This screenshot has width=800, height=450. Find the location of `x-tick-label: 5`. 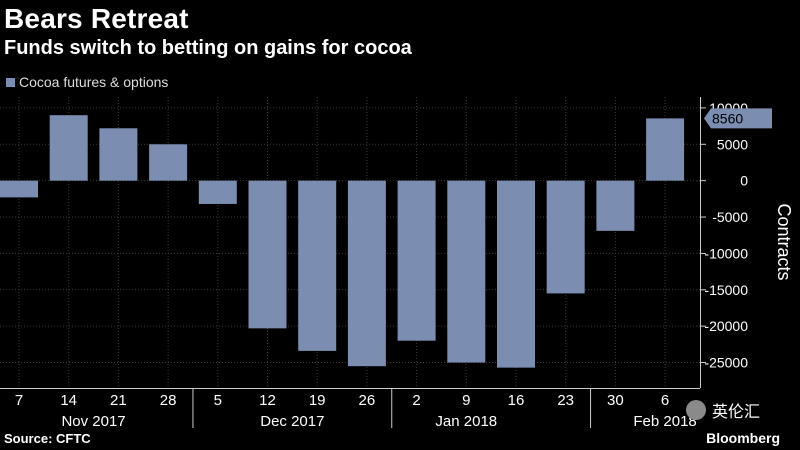

x-tick-label: 5 is located at coordinates (218, 400).